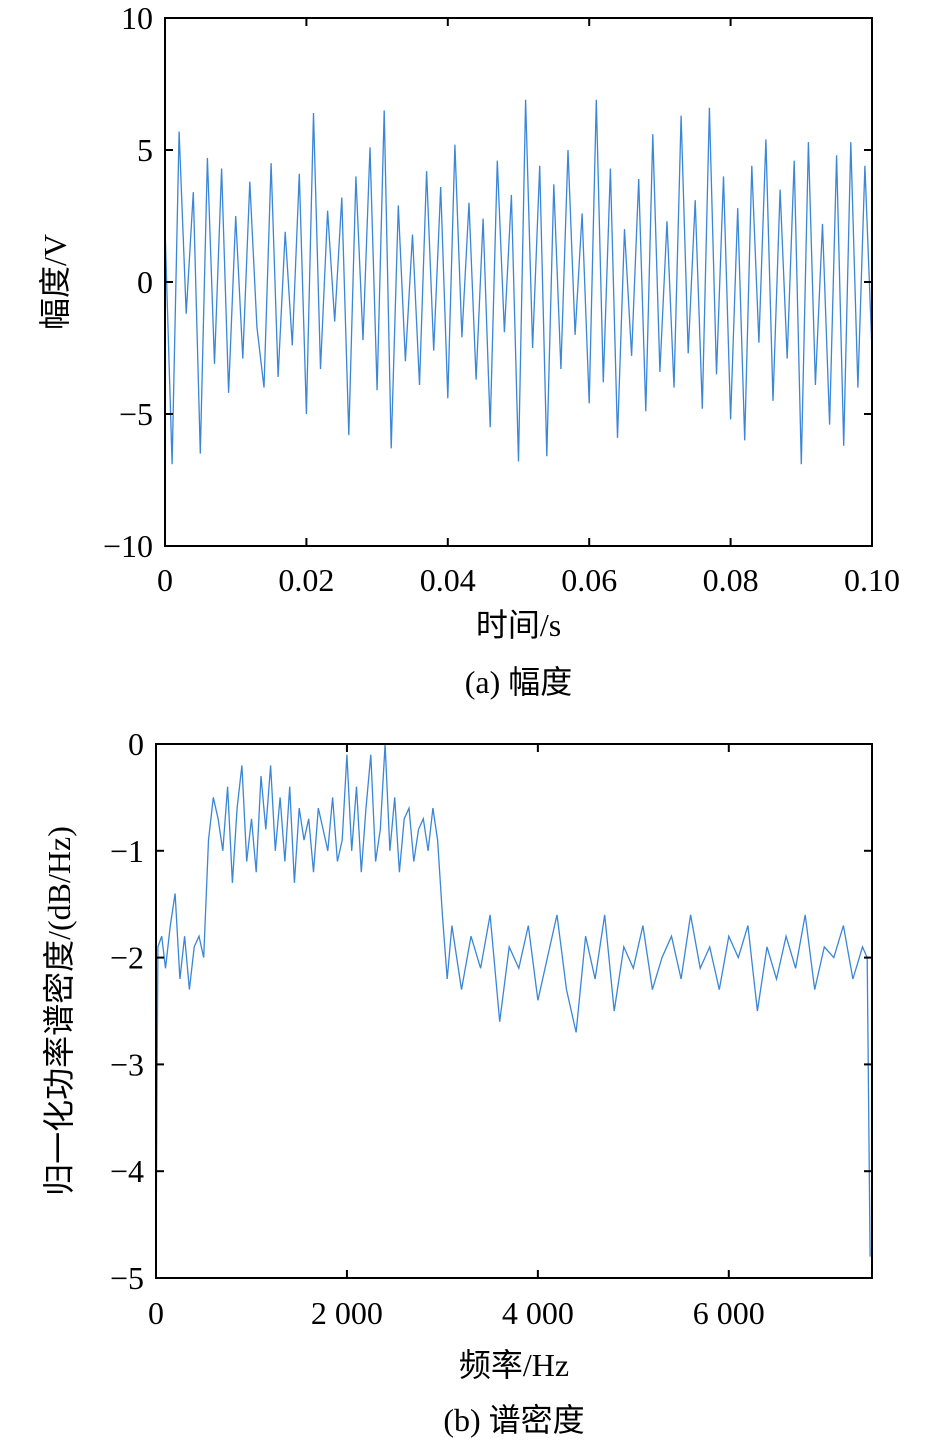 The image size is (945, 1444). What do you see at coordinates (589, 580) in the screenshot?
I see `x-tick-label: 0.06` at bounding box center [589, 580].